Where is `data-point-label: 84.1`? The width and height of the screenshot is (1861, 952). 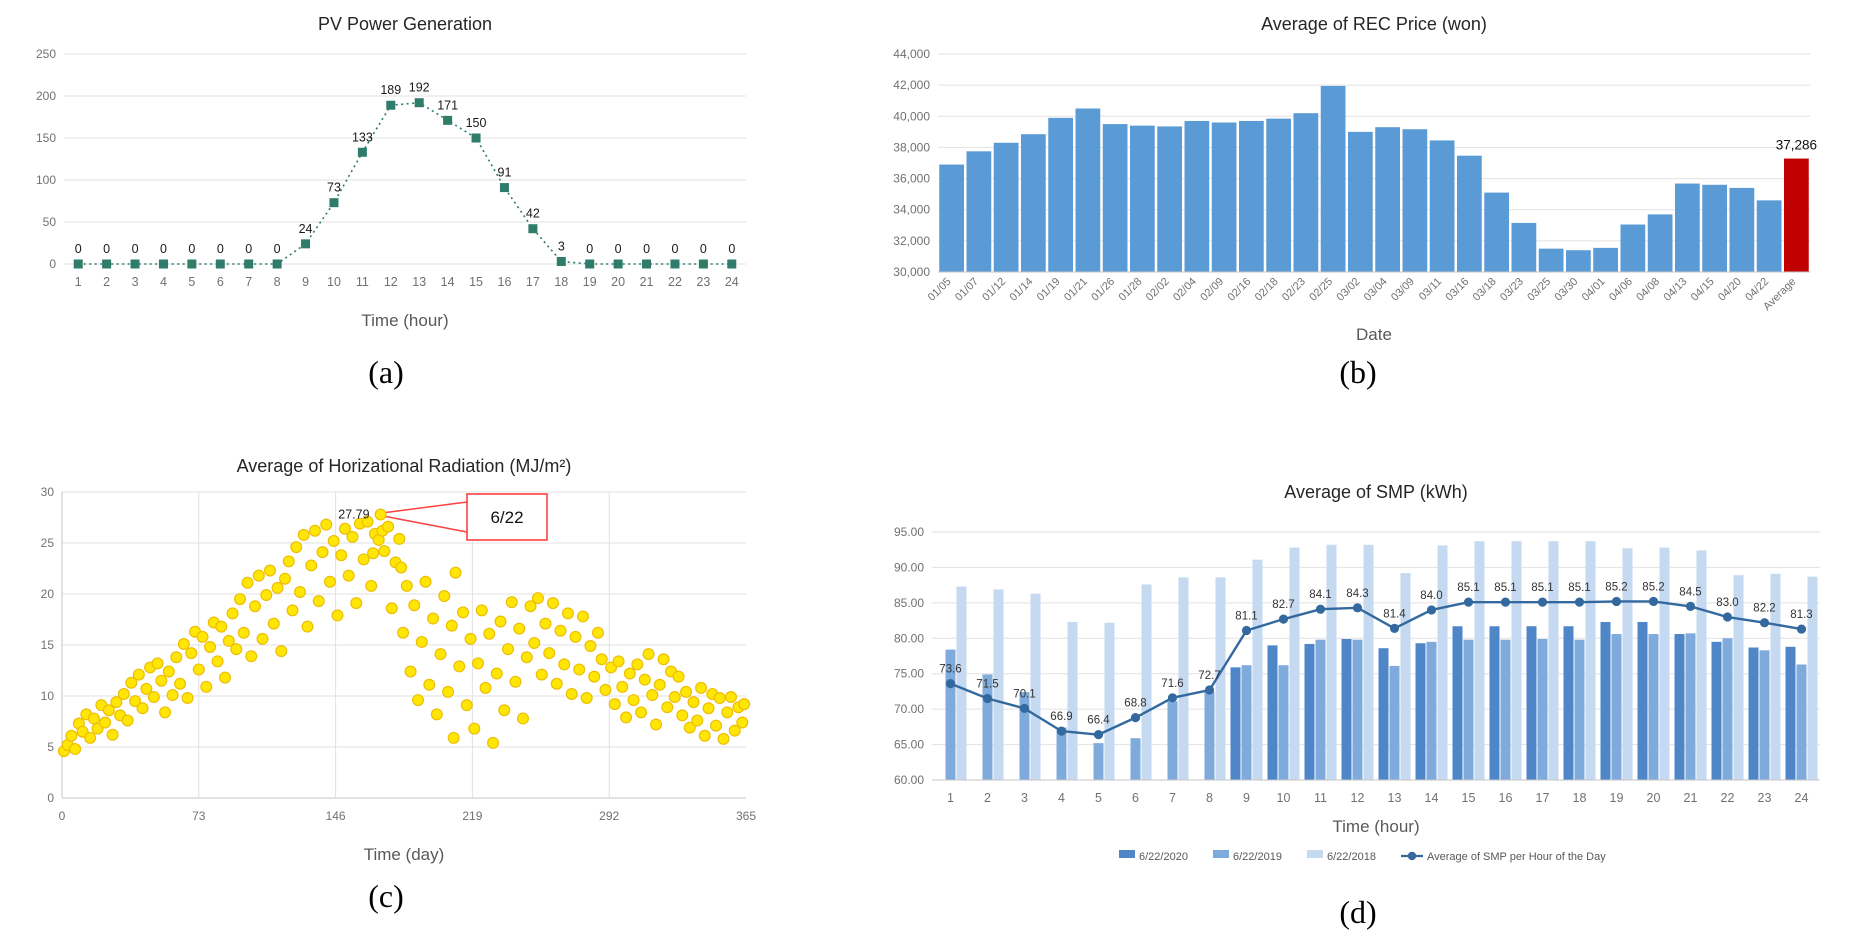 data-point-label: 84.1 is located at coordinates (1320, 595).